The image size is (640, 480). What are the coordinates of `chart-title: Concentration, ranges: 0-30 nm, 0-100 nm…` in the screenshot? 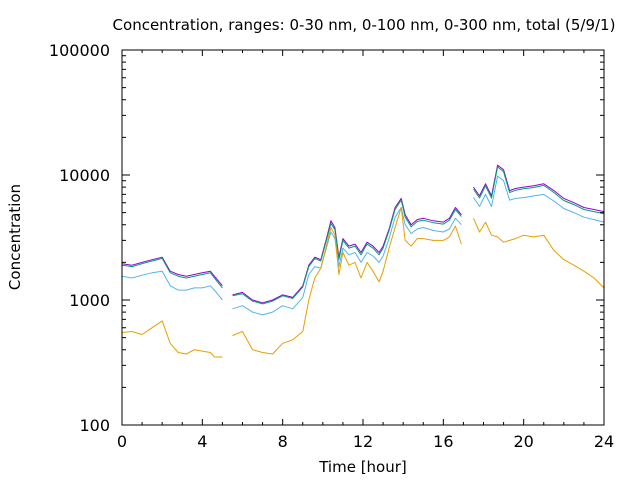 It's located at (364, 25).